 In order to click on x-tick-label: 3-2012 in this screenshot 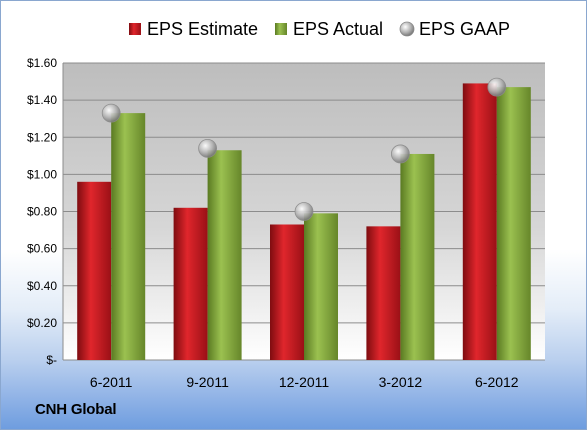, I will do `click(401, 382)`.